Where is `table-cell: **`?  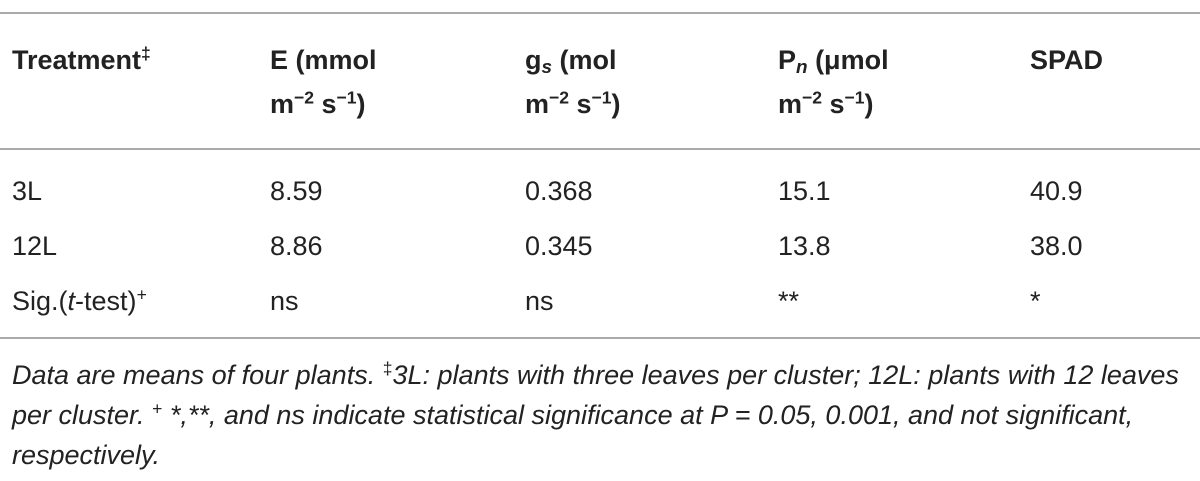
table-cell: ** is located at coordinates (789, 301).